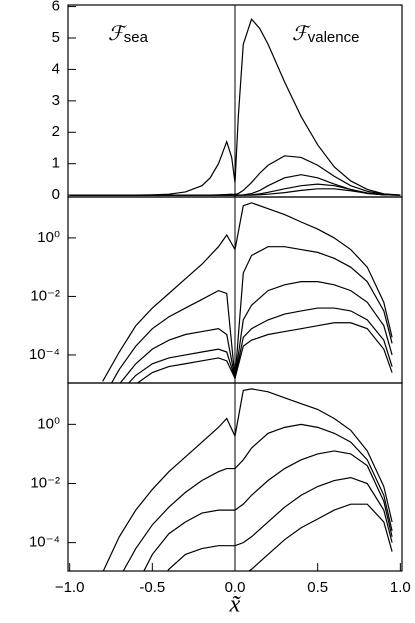 This screenshot has height=623, width=415. I want to click on y-tick-label: 0, so click(56, 194).